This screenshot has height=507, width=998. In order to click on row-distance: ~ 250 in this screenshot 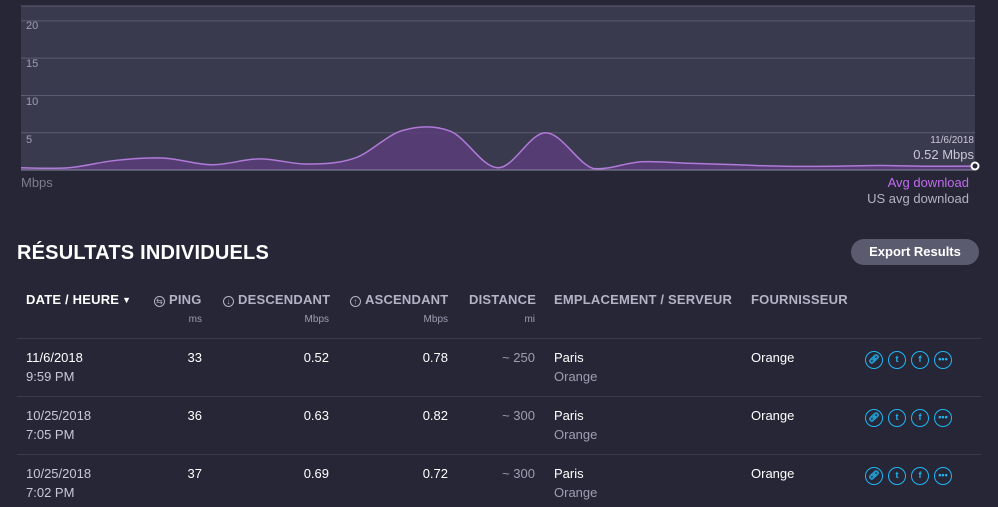, I will do `click(518, 357)`.